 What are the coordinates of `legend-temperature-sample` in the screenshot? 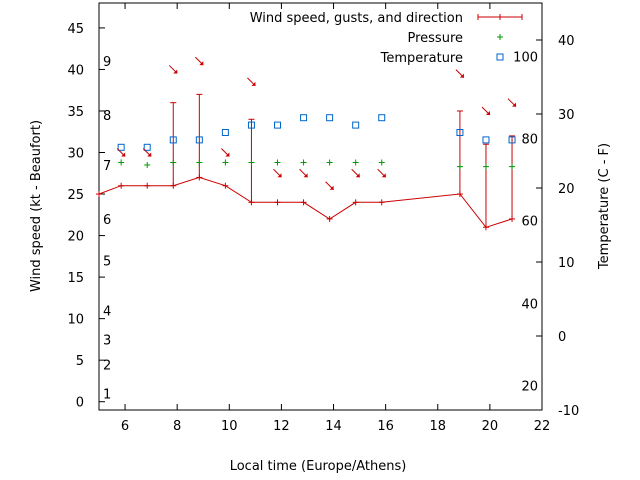 It's located at (500, 57).